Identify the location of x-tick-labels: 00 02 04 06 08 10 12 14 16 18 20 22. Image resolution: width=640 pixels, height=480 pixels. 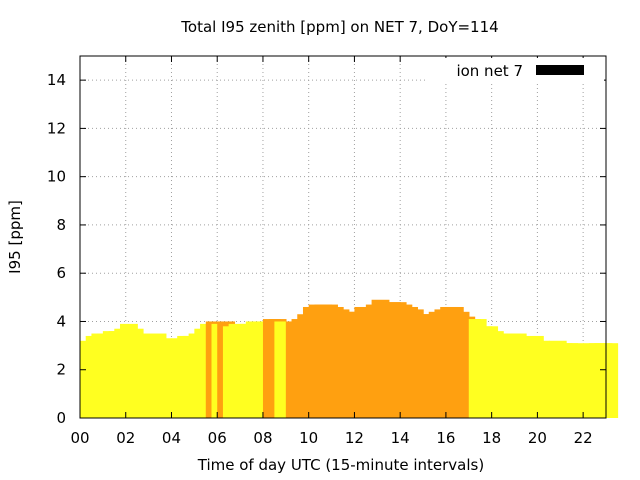
(331, 438).